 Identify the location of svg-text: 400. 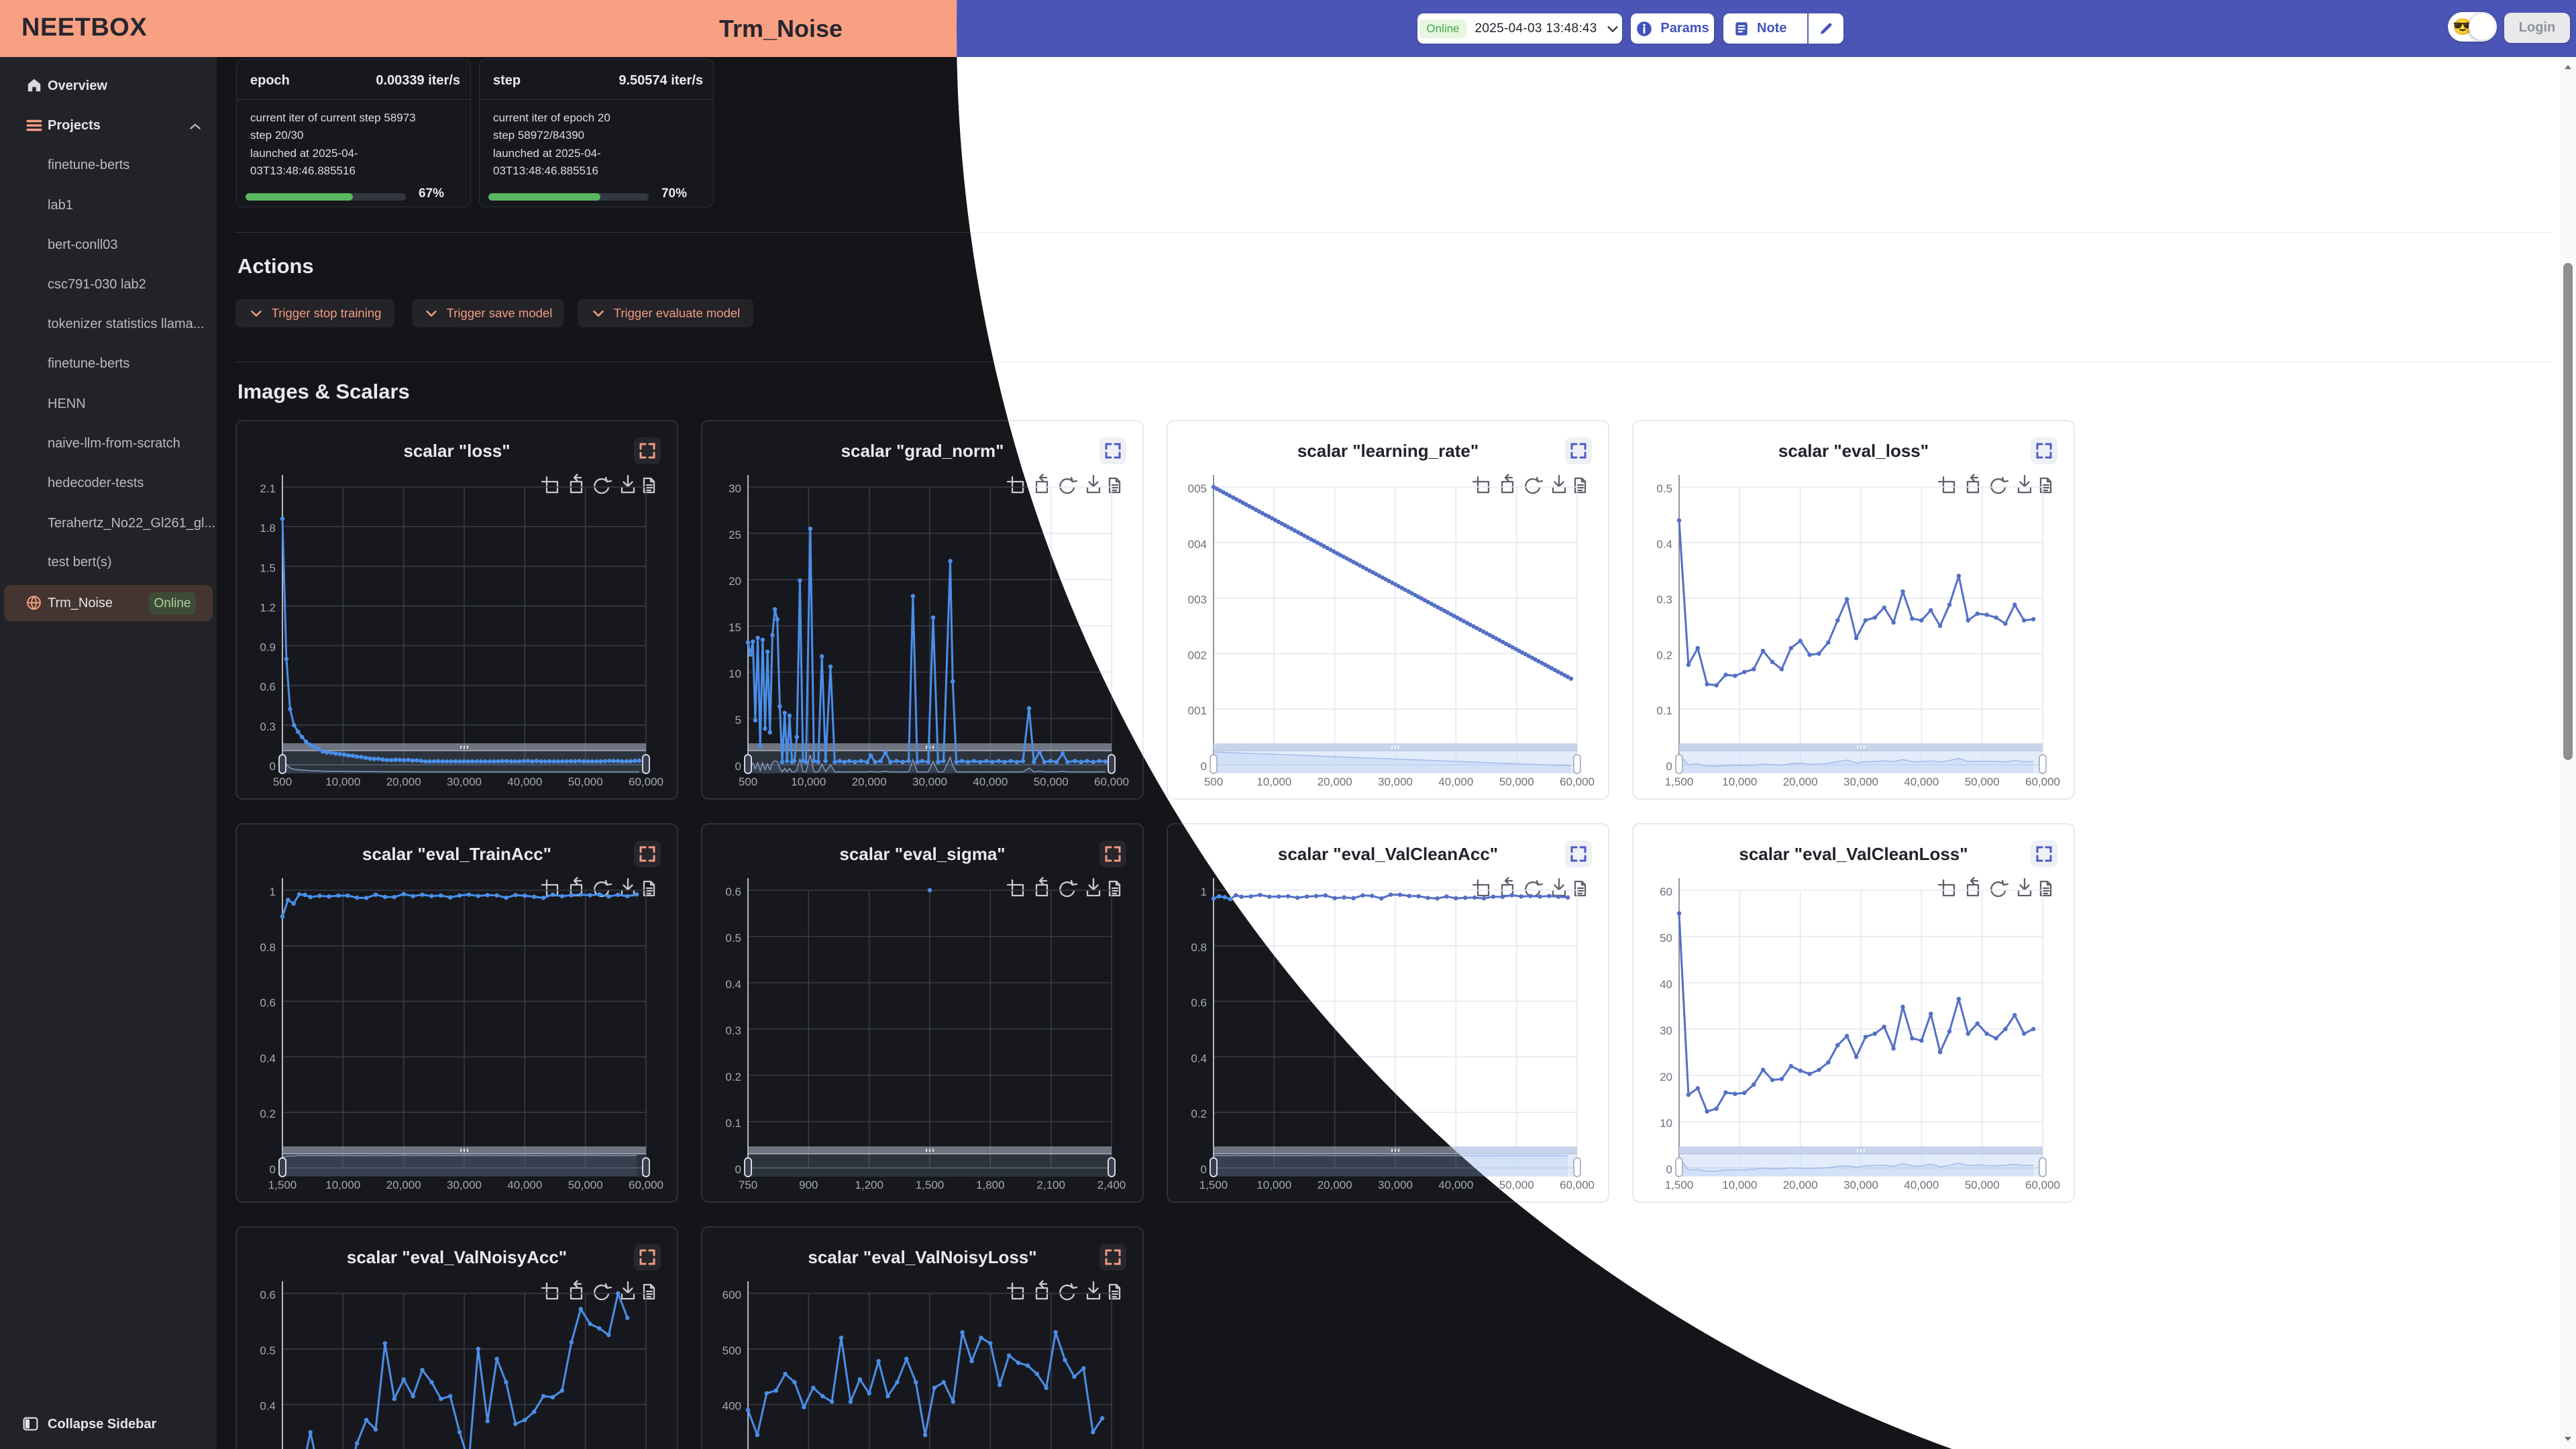
(731, 1406).